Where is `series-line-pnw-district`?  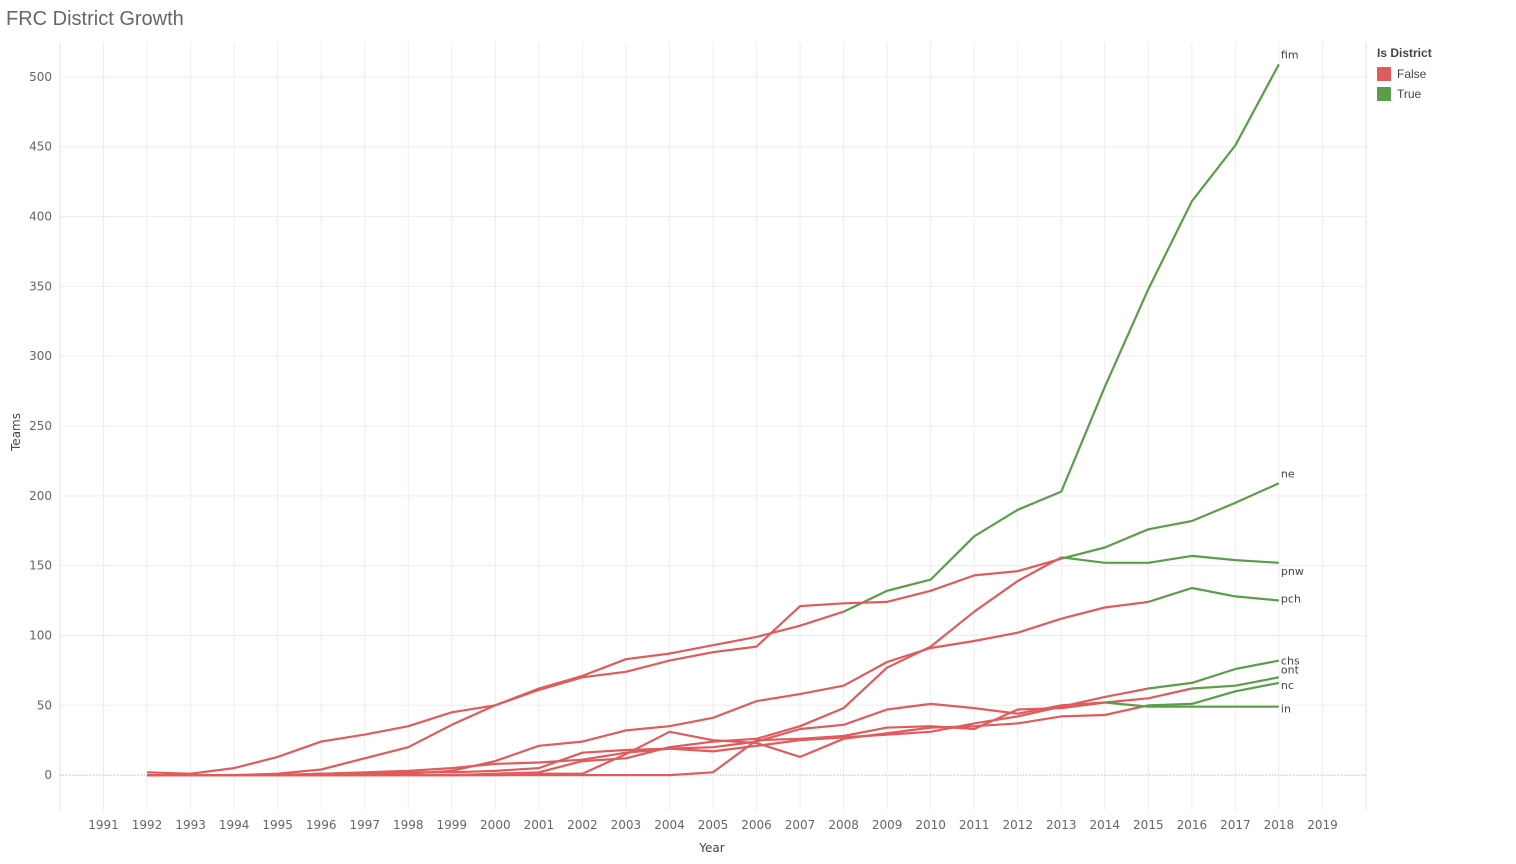 series-line-pnw-district is located at coordinates (1170, 559).